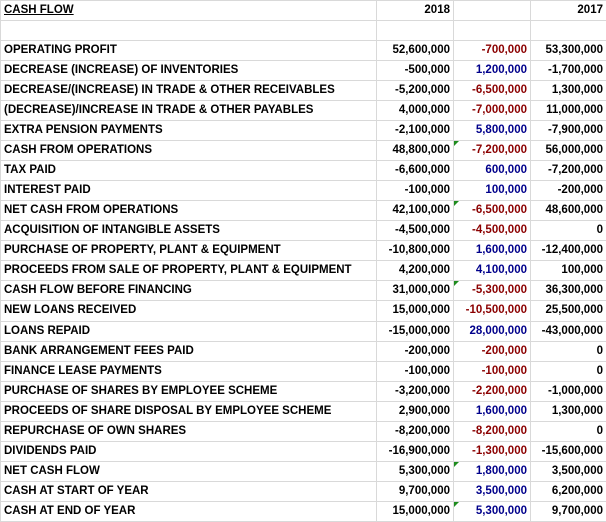 The width and height of the screenshot is (606, 522). What do you see at coordinates (415, 291) in the screenshot?
I see `current-year-value-cell: 31,000,000` at bounding box center [415, 291].